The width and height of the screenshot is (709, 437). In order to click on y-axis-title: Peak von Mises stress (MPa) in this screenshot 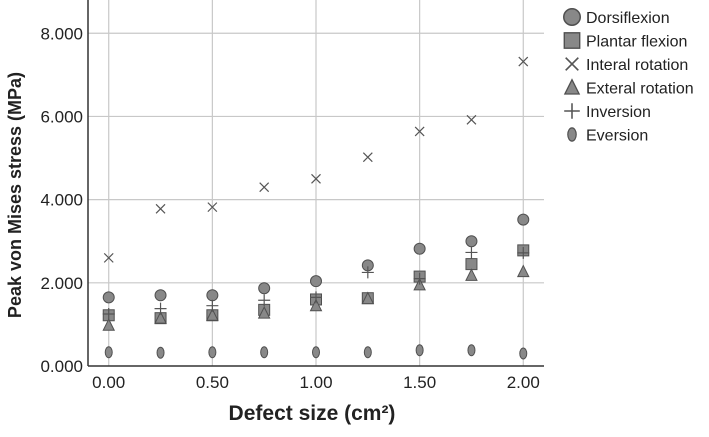, I will do `click(15, 195)`.